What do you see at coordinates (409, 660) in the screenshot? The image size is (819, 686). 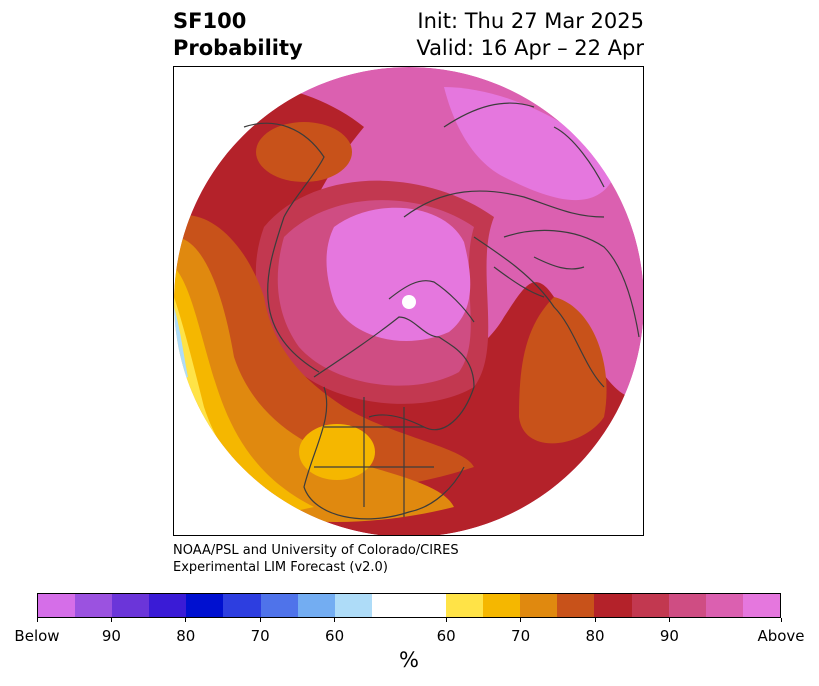 I see `colorbar-unit: %` at bounding box center [409, 660].